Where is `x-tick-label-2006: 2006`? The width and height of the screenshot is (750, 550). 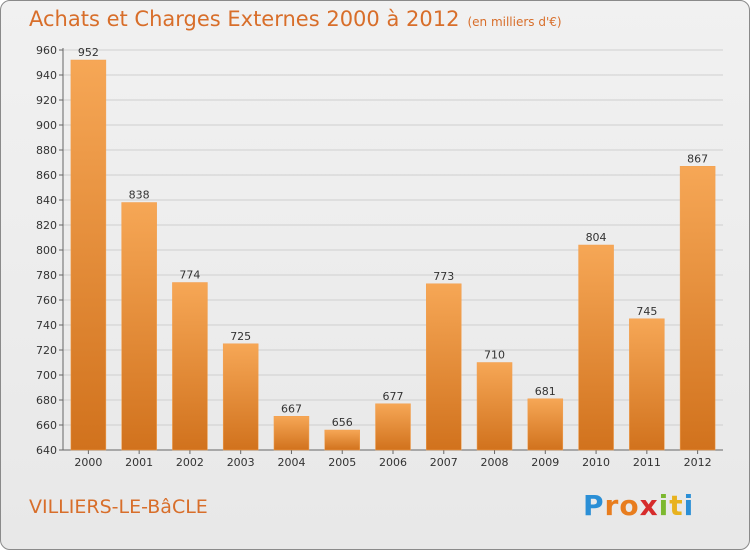 x-tick-label-2006: 2006 is located at coordinates (393, 462).